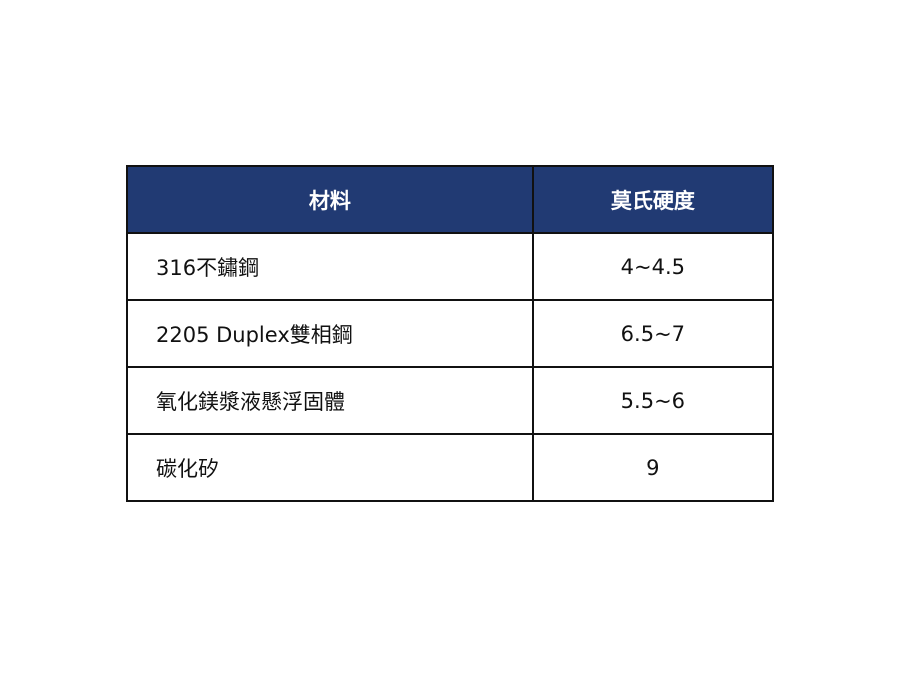 The width and height of the screenshot is (900, 675). I want to click on hardness-cell: 5.5~6, so click(653, 400).